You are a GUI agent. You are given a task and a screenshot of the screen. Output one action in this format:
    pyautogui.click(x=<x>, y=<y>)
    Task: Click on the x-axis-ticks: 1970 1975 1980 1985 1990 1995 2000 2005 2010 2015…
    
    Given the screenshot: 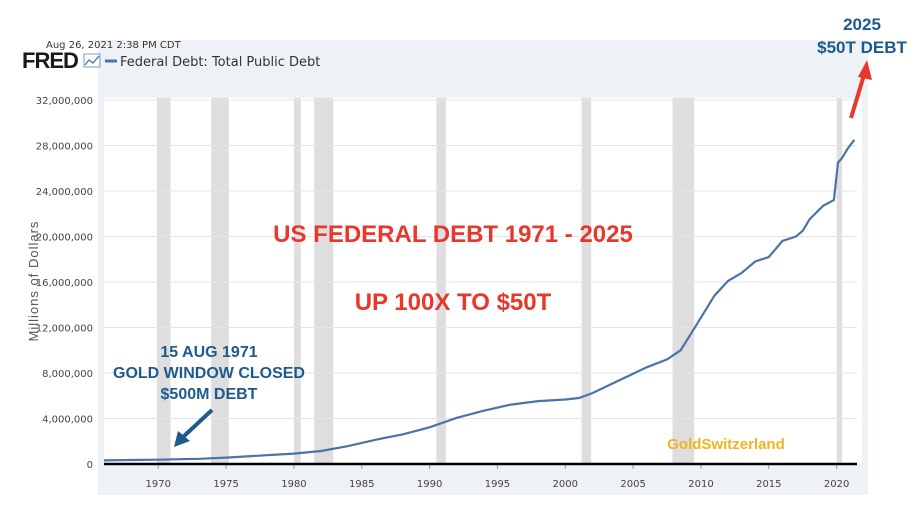 What is the action you would take?
    pyautogui.click(x=497, y=477)
    